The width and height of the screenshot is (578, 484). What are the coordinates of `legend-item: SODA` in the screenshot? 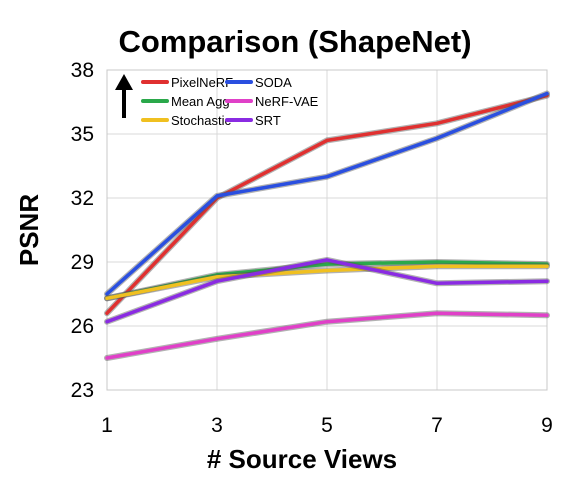 It's located at (258, 82).